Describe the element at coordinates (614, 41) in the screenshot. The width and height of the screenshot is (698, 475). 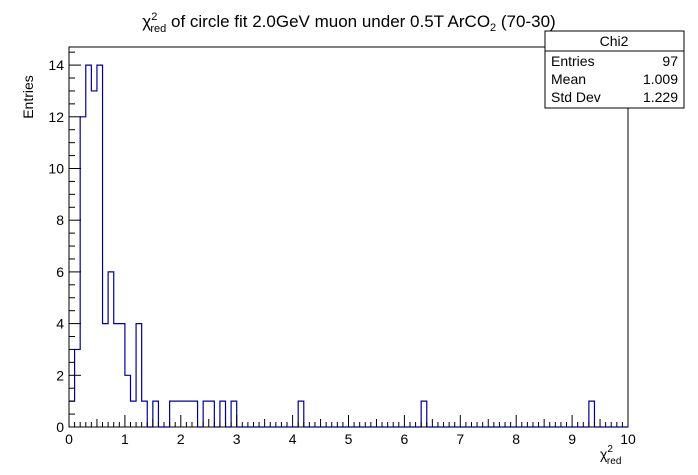
I see `stats-box-title: Chi2` at that location.